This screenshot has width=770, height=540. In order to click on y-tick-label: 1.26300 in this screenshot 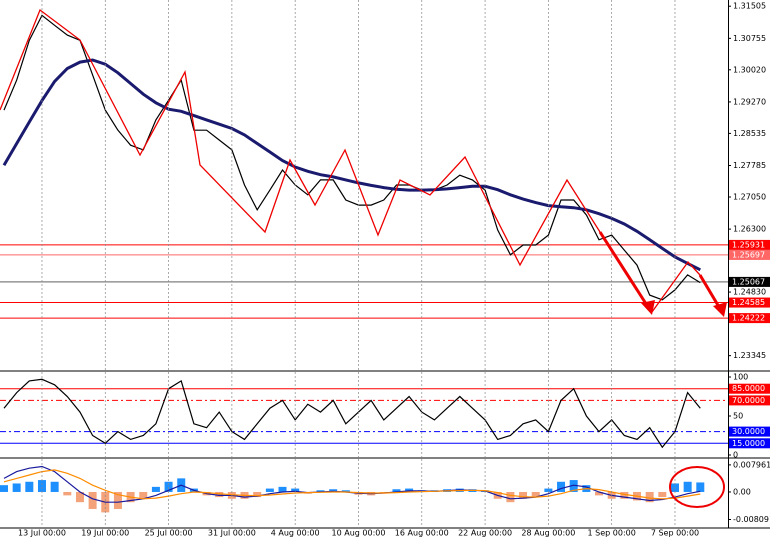, I will do `click(749, 229)`.